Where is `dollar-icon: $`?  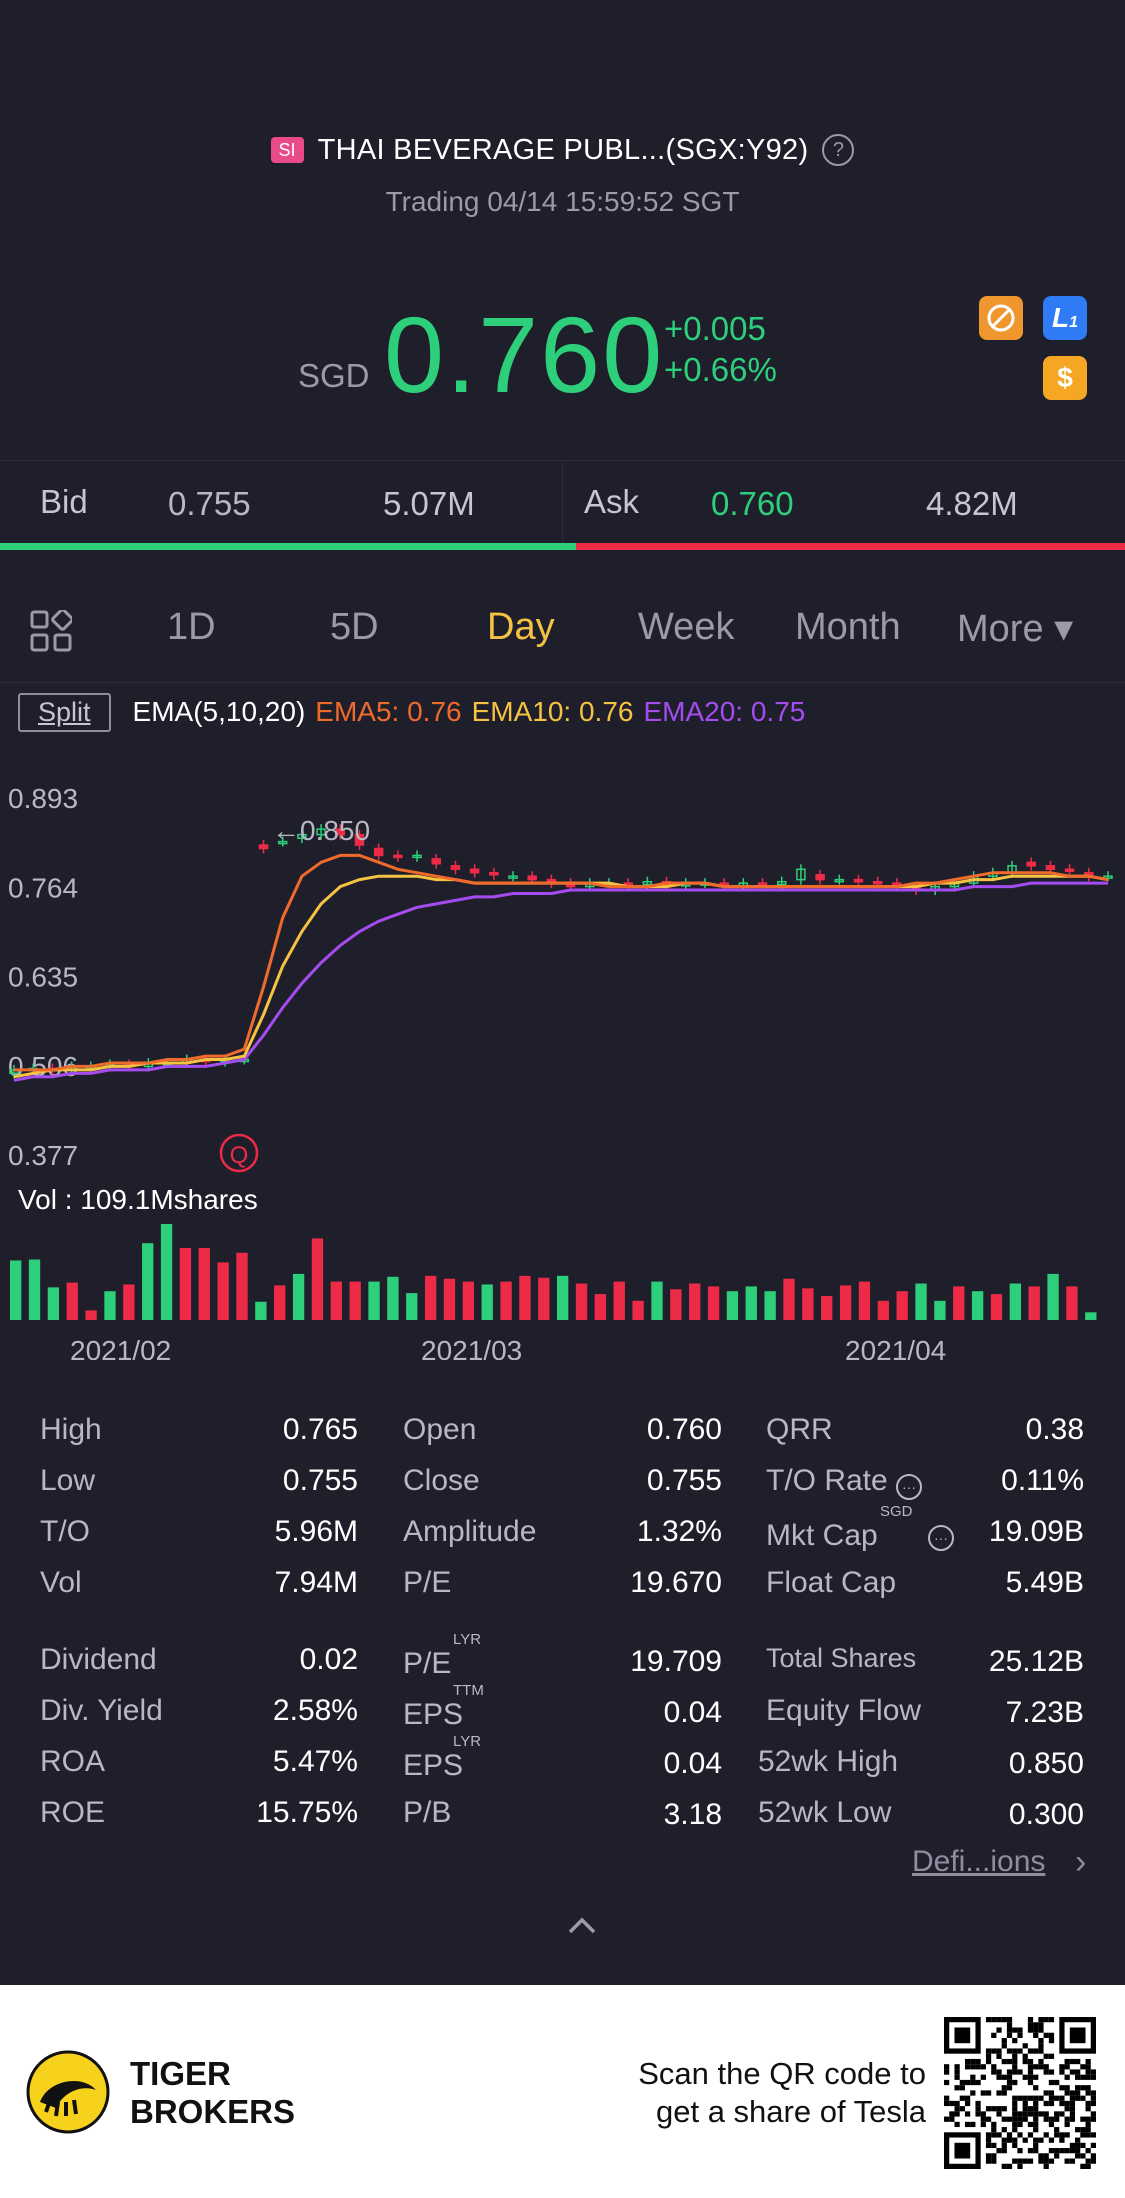
dollar-icon: $ is located at coordinates (1065, 378).